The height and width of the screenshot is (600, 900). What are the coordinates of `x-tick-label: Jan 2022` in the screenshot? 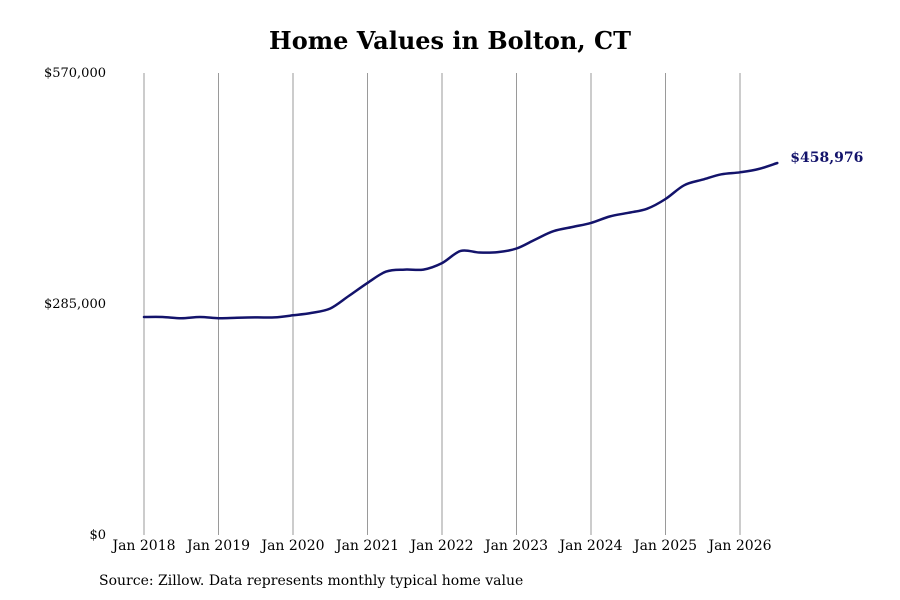 It's located at (440, 546).